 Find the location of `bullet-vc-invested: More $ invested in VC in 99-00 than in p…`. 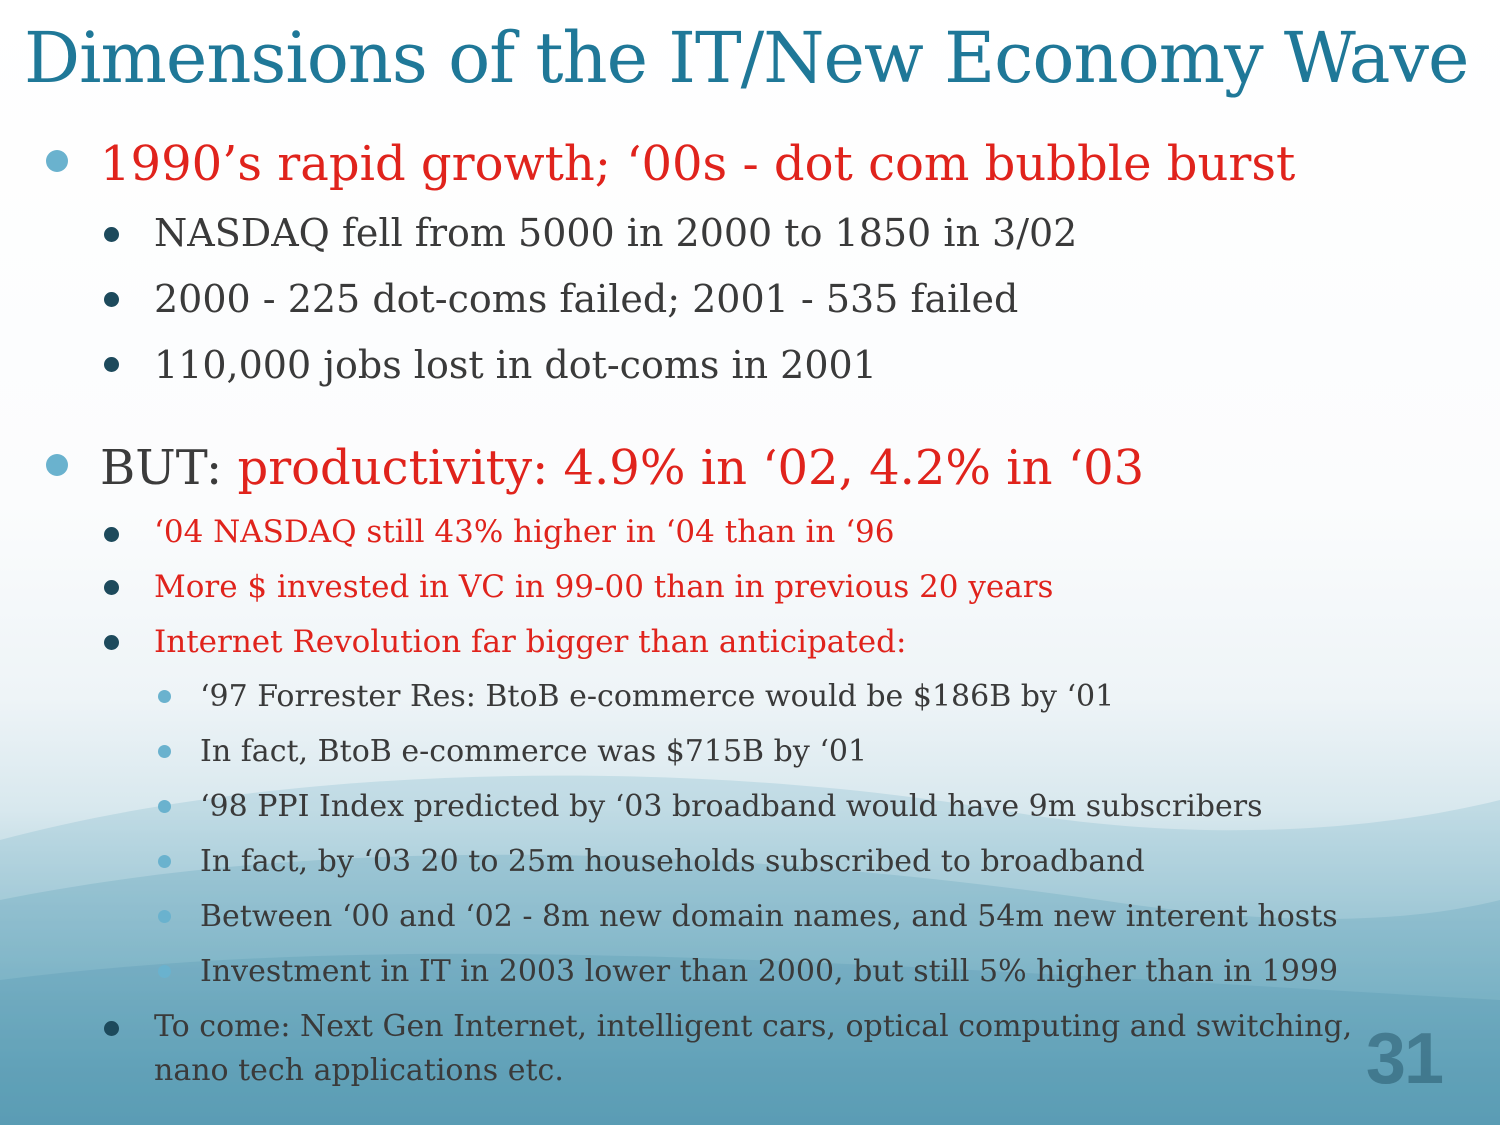

bullet-vc-invested: More $ invested in VC in 99-00 than in p… is located at coordinates (604, 587).